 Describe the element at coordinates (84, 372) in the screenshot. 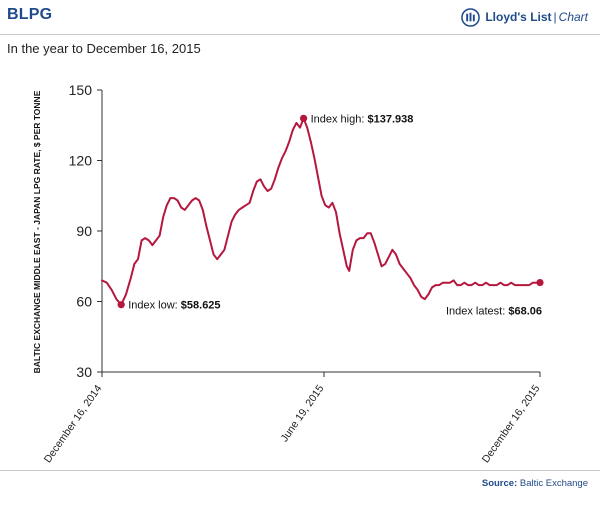

I see `y-tick-label: 30` at that location.